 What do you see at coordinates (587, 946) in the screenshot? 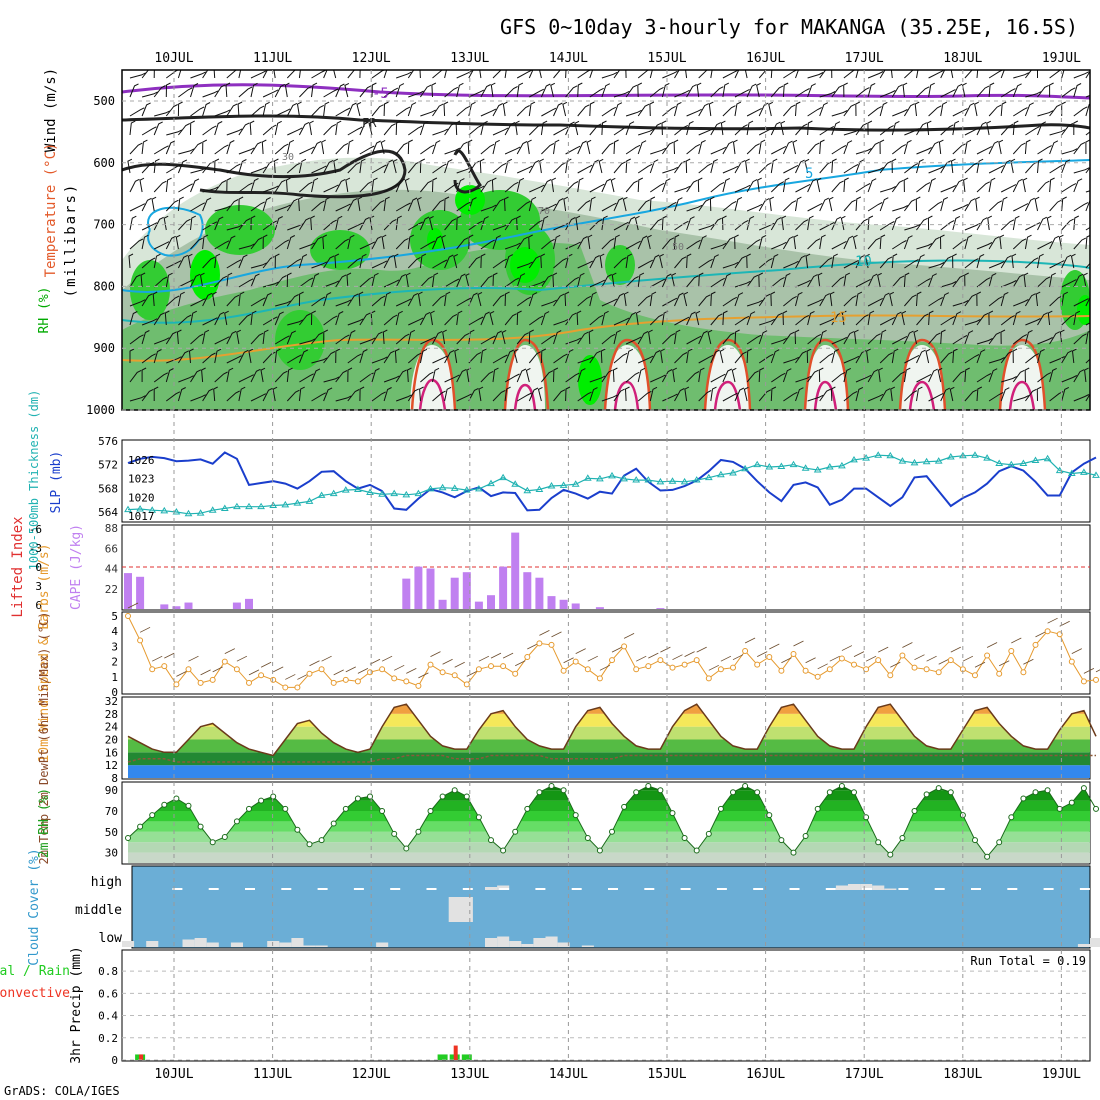
I see `cloud-low-bar` at bounding box center [587, 946].